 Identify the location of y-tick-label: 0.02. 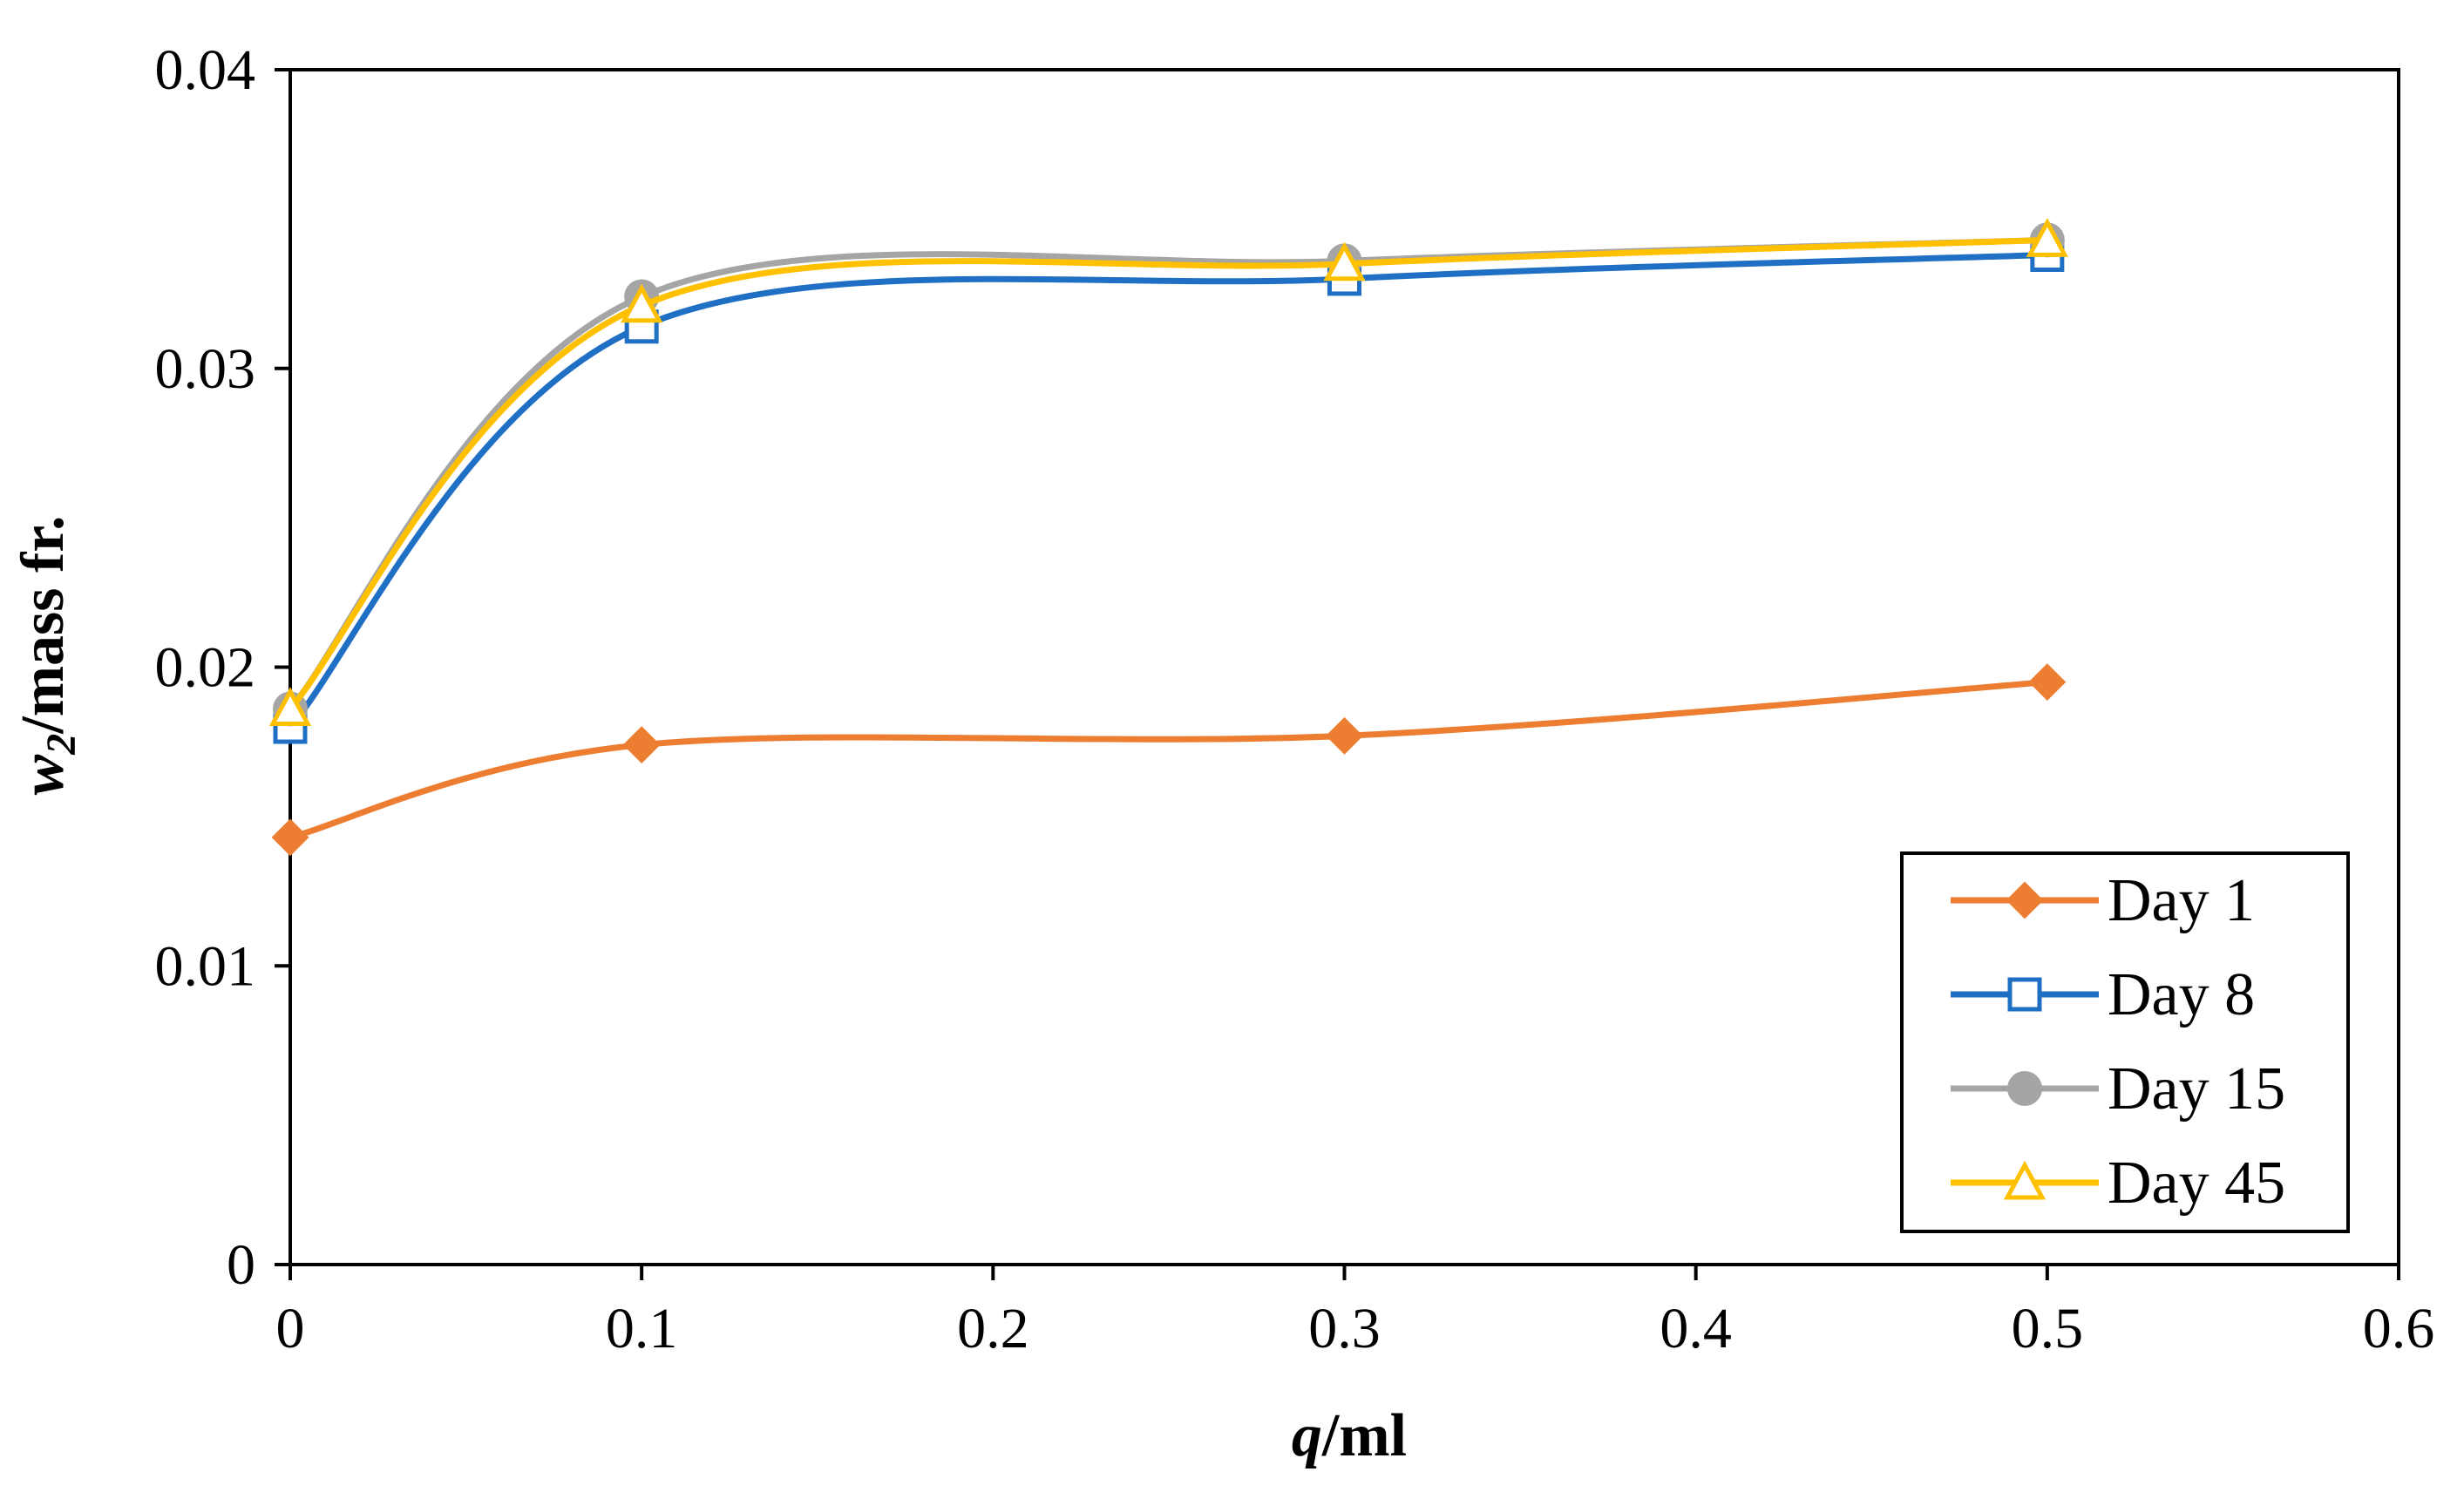
(205, 668).